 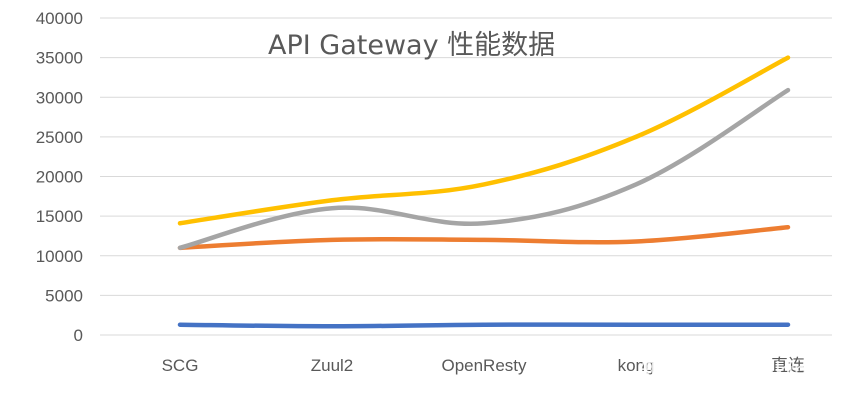 What do you see at coordinates (636, 365) in the screenshot?
I see `x-tick-label: kong` at bounding box center [636, 365].